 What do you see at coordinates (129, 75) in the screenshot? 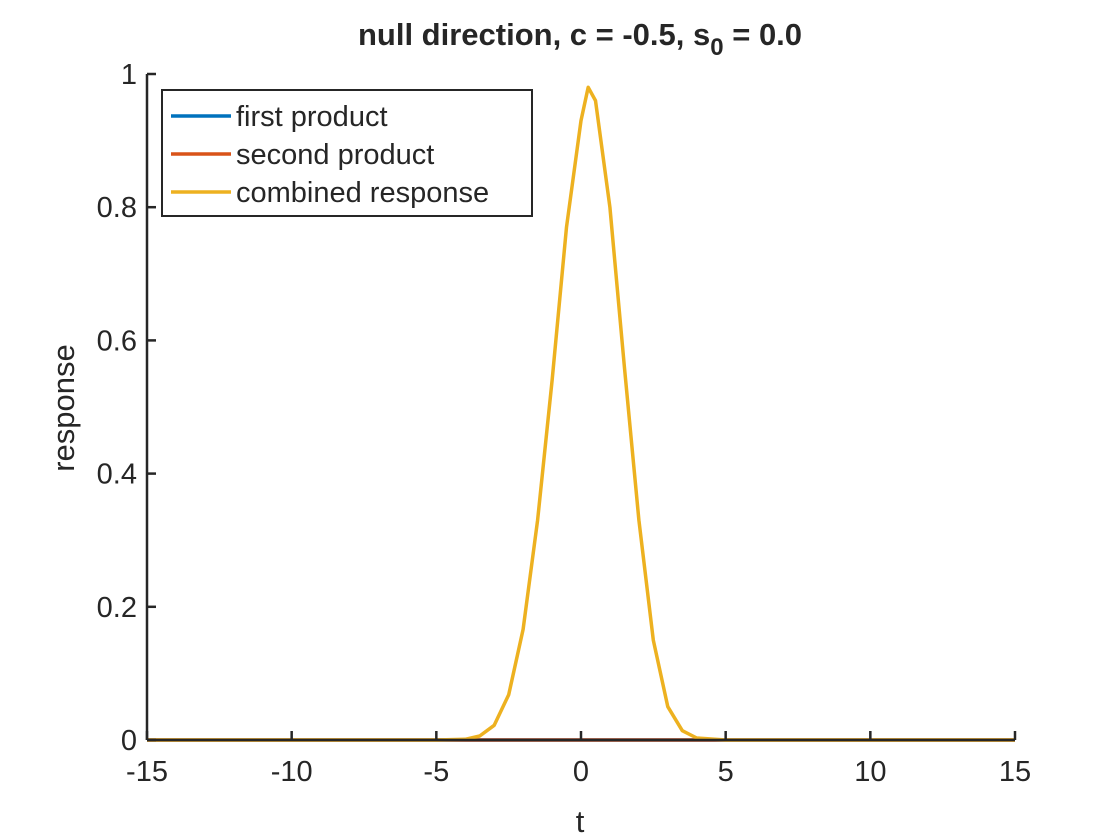
I see `y-tick-label: 1` at bounding box center [129, 75].